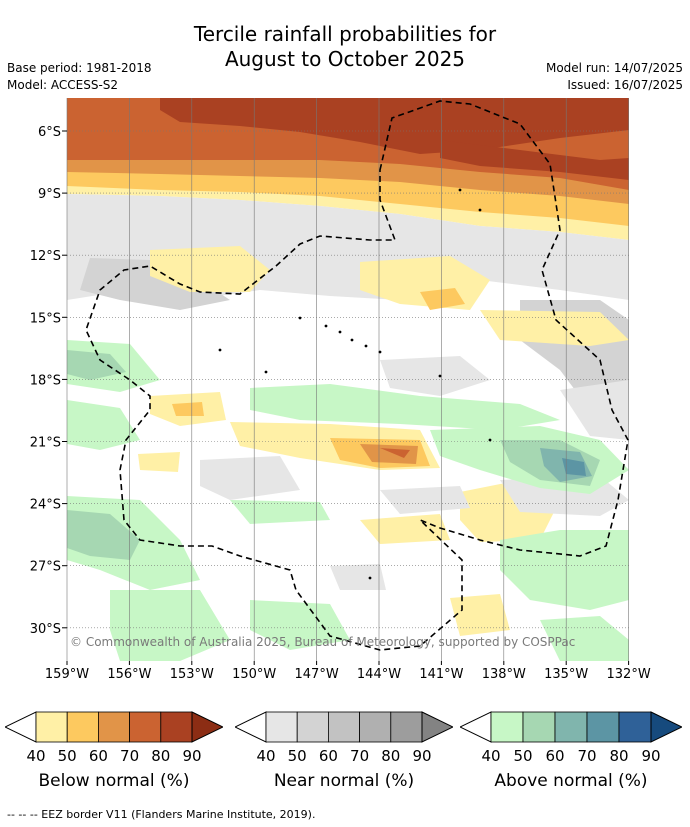 Image resolution: width=690 pixels, height=827 pixels. What do you see at coordinates (395, 453) in the screenshot?
I see `below-patch-5d` at bounding box center [395, 453].